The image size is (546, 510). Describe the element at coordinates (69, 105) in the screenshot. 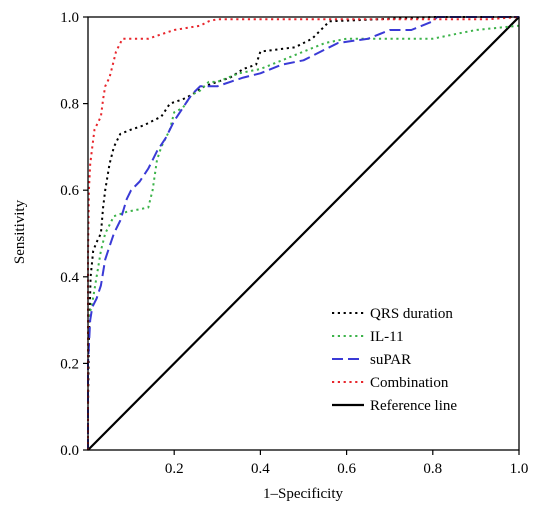

I see `y-tick-label: 0.8` at that location.